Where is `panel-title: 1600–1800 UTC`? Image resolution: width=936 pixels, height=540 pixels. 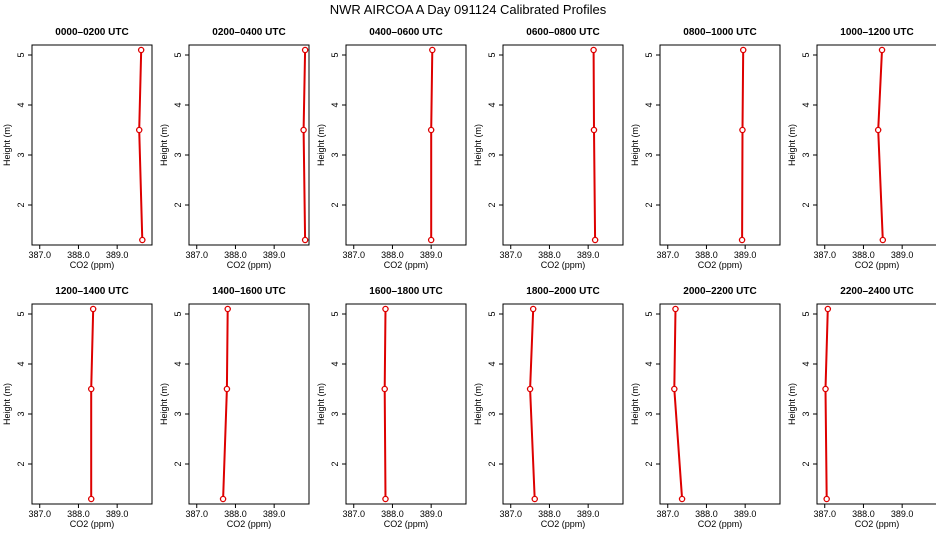 panel-title: 1600–1800 UTC is located at coordinates (405, 291).